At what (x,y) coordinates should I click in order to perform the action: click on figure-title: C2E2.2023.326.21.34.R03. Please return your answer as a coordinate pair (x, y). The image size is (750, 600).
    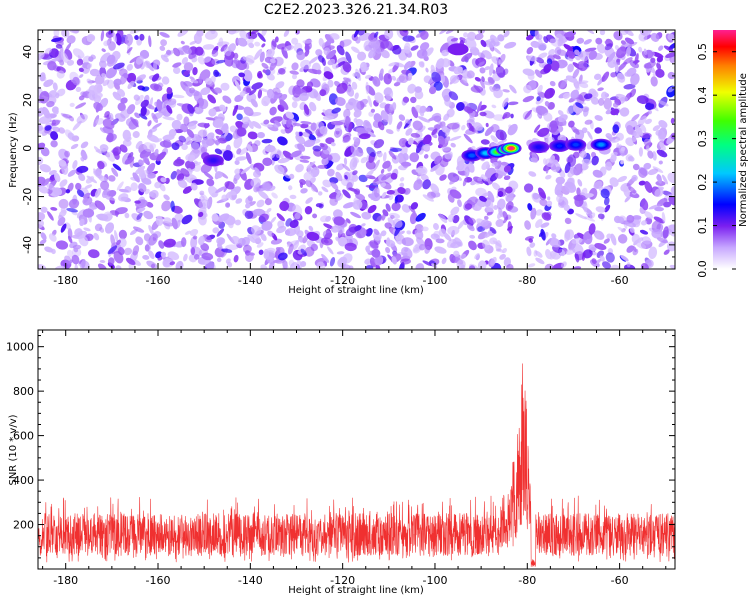
    Looking at the image, I should click on (356, 10).